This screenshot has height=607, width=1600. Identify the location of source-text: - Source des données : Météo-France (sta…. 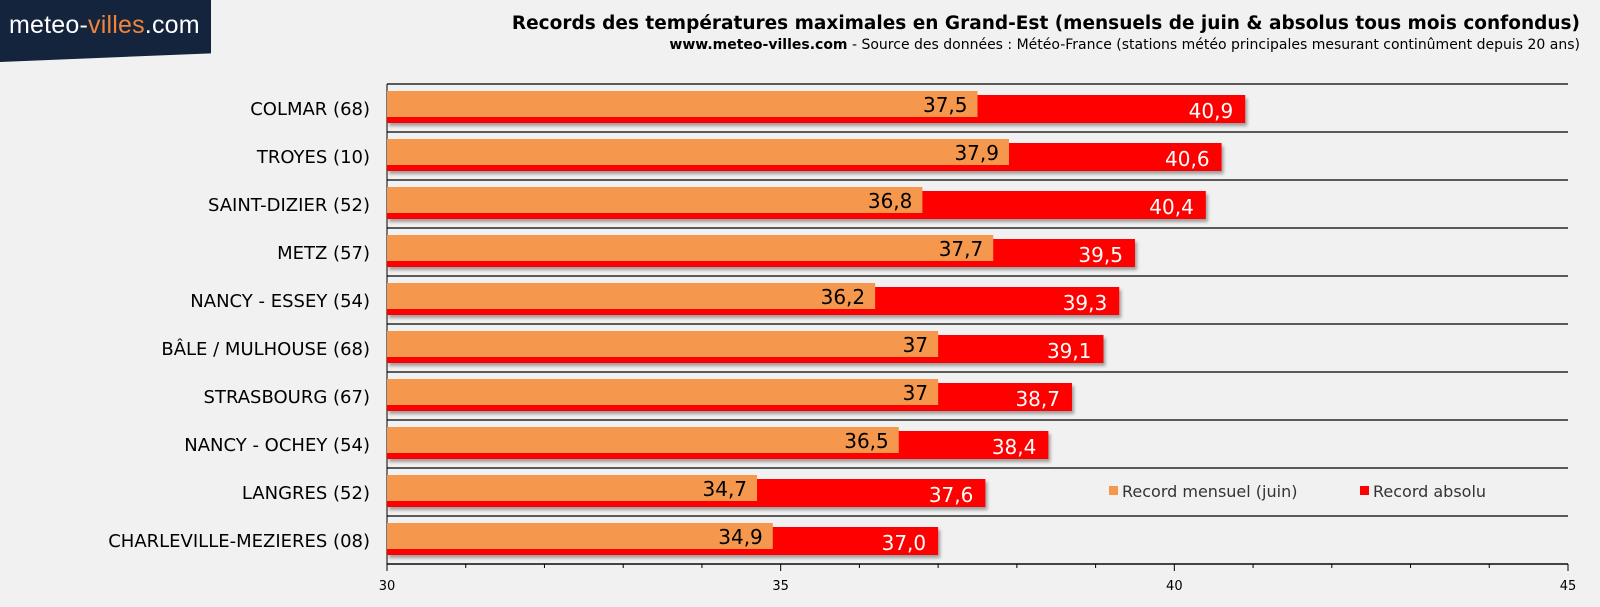
(1213, 45).